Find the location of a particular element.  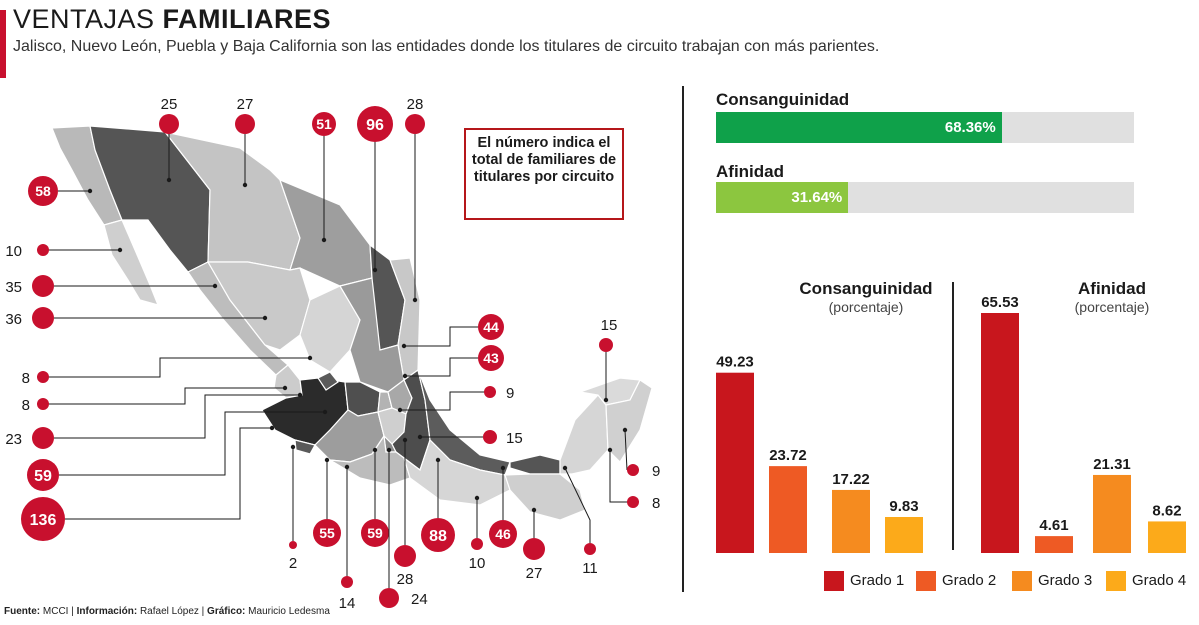

legend-label-grado-4: Grado 4 is located at coordinates (1159, 580).